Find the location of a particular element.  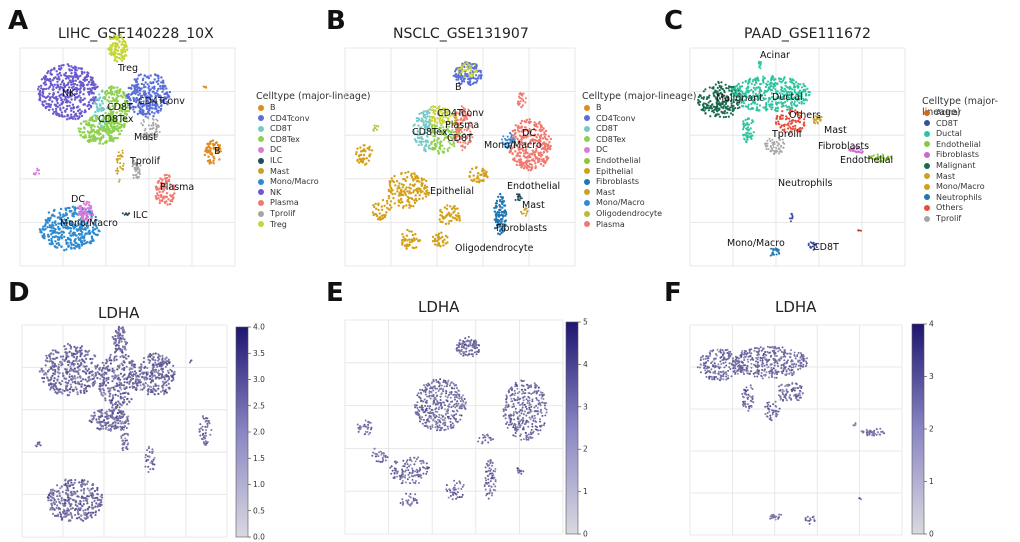

panel-a-legend-item: CD8Tex is located at coordinates (279, 139).